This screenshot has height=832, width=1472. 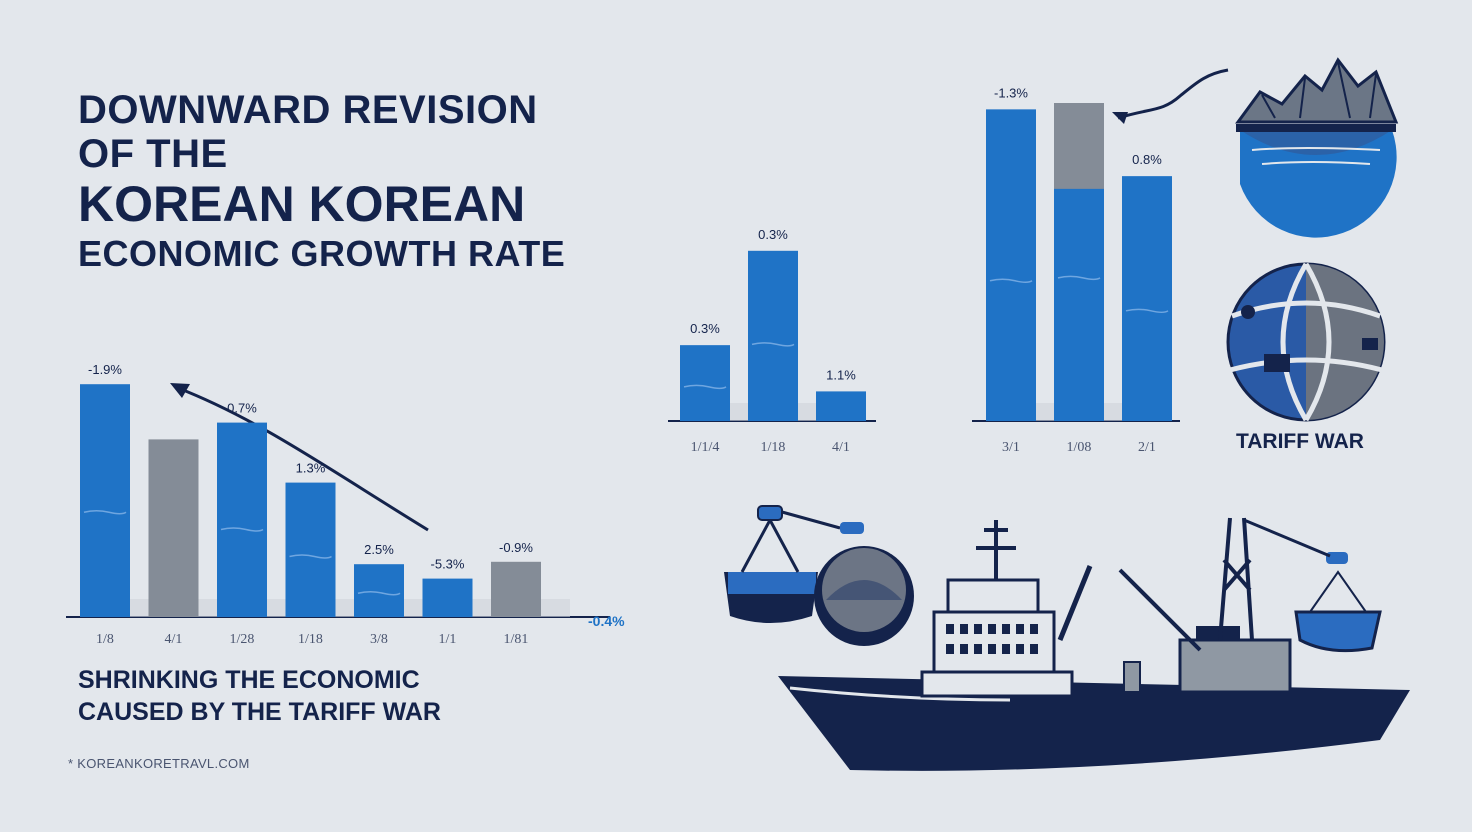 I want to click on extra-data-label: -0.4%, so click(x=606, y=621).